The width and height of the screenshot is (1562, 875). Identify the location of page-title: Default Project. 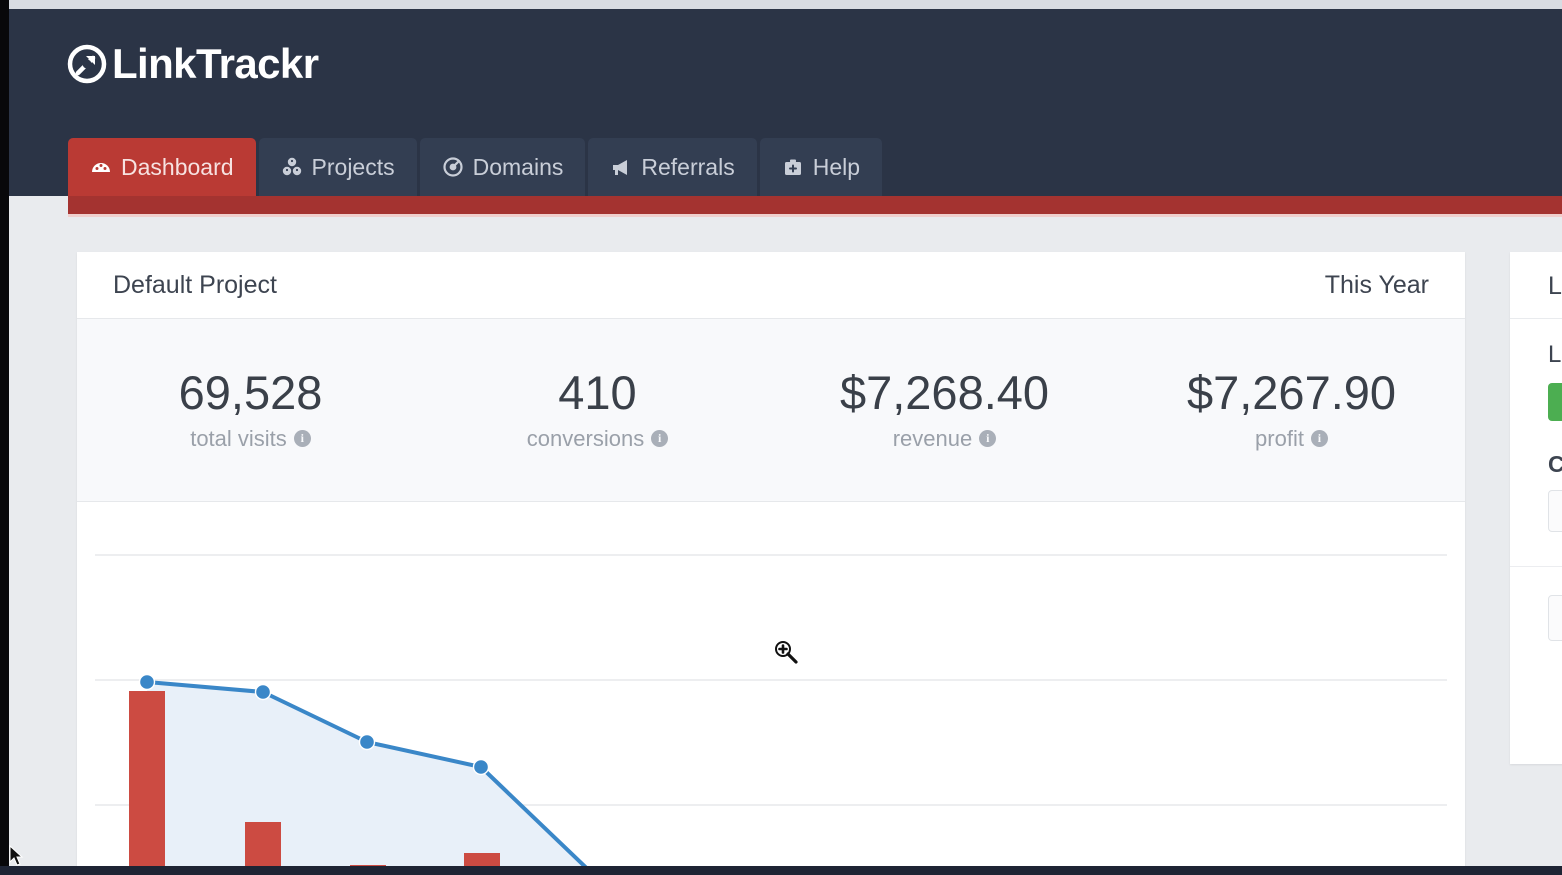
(195, 284).